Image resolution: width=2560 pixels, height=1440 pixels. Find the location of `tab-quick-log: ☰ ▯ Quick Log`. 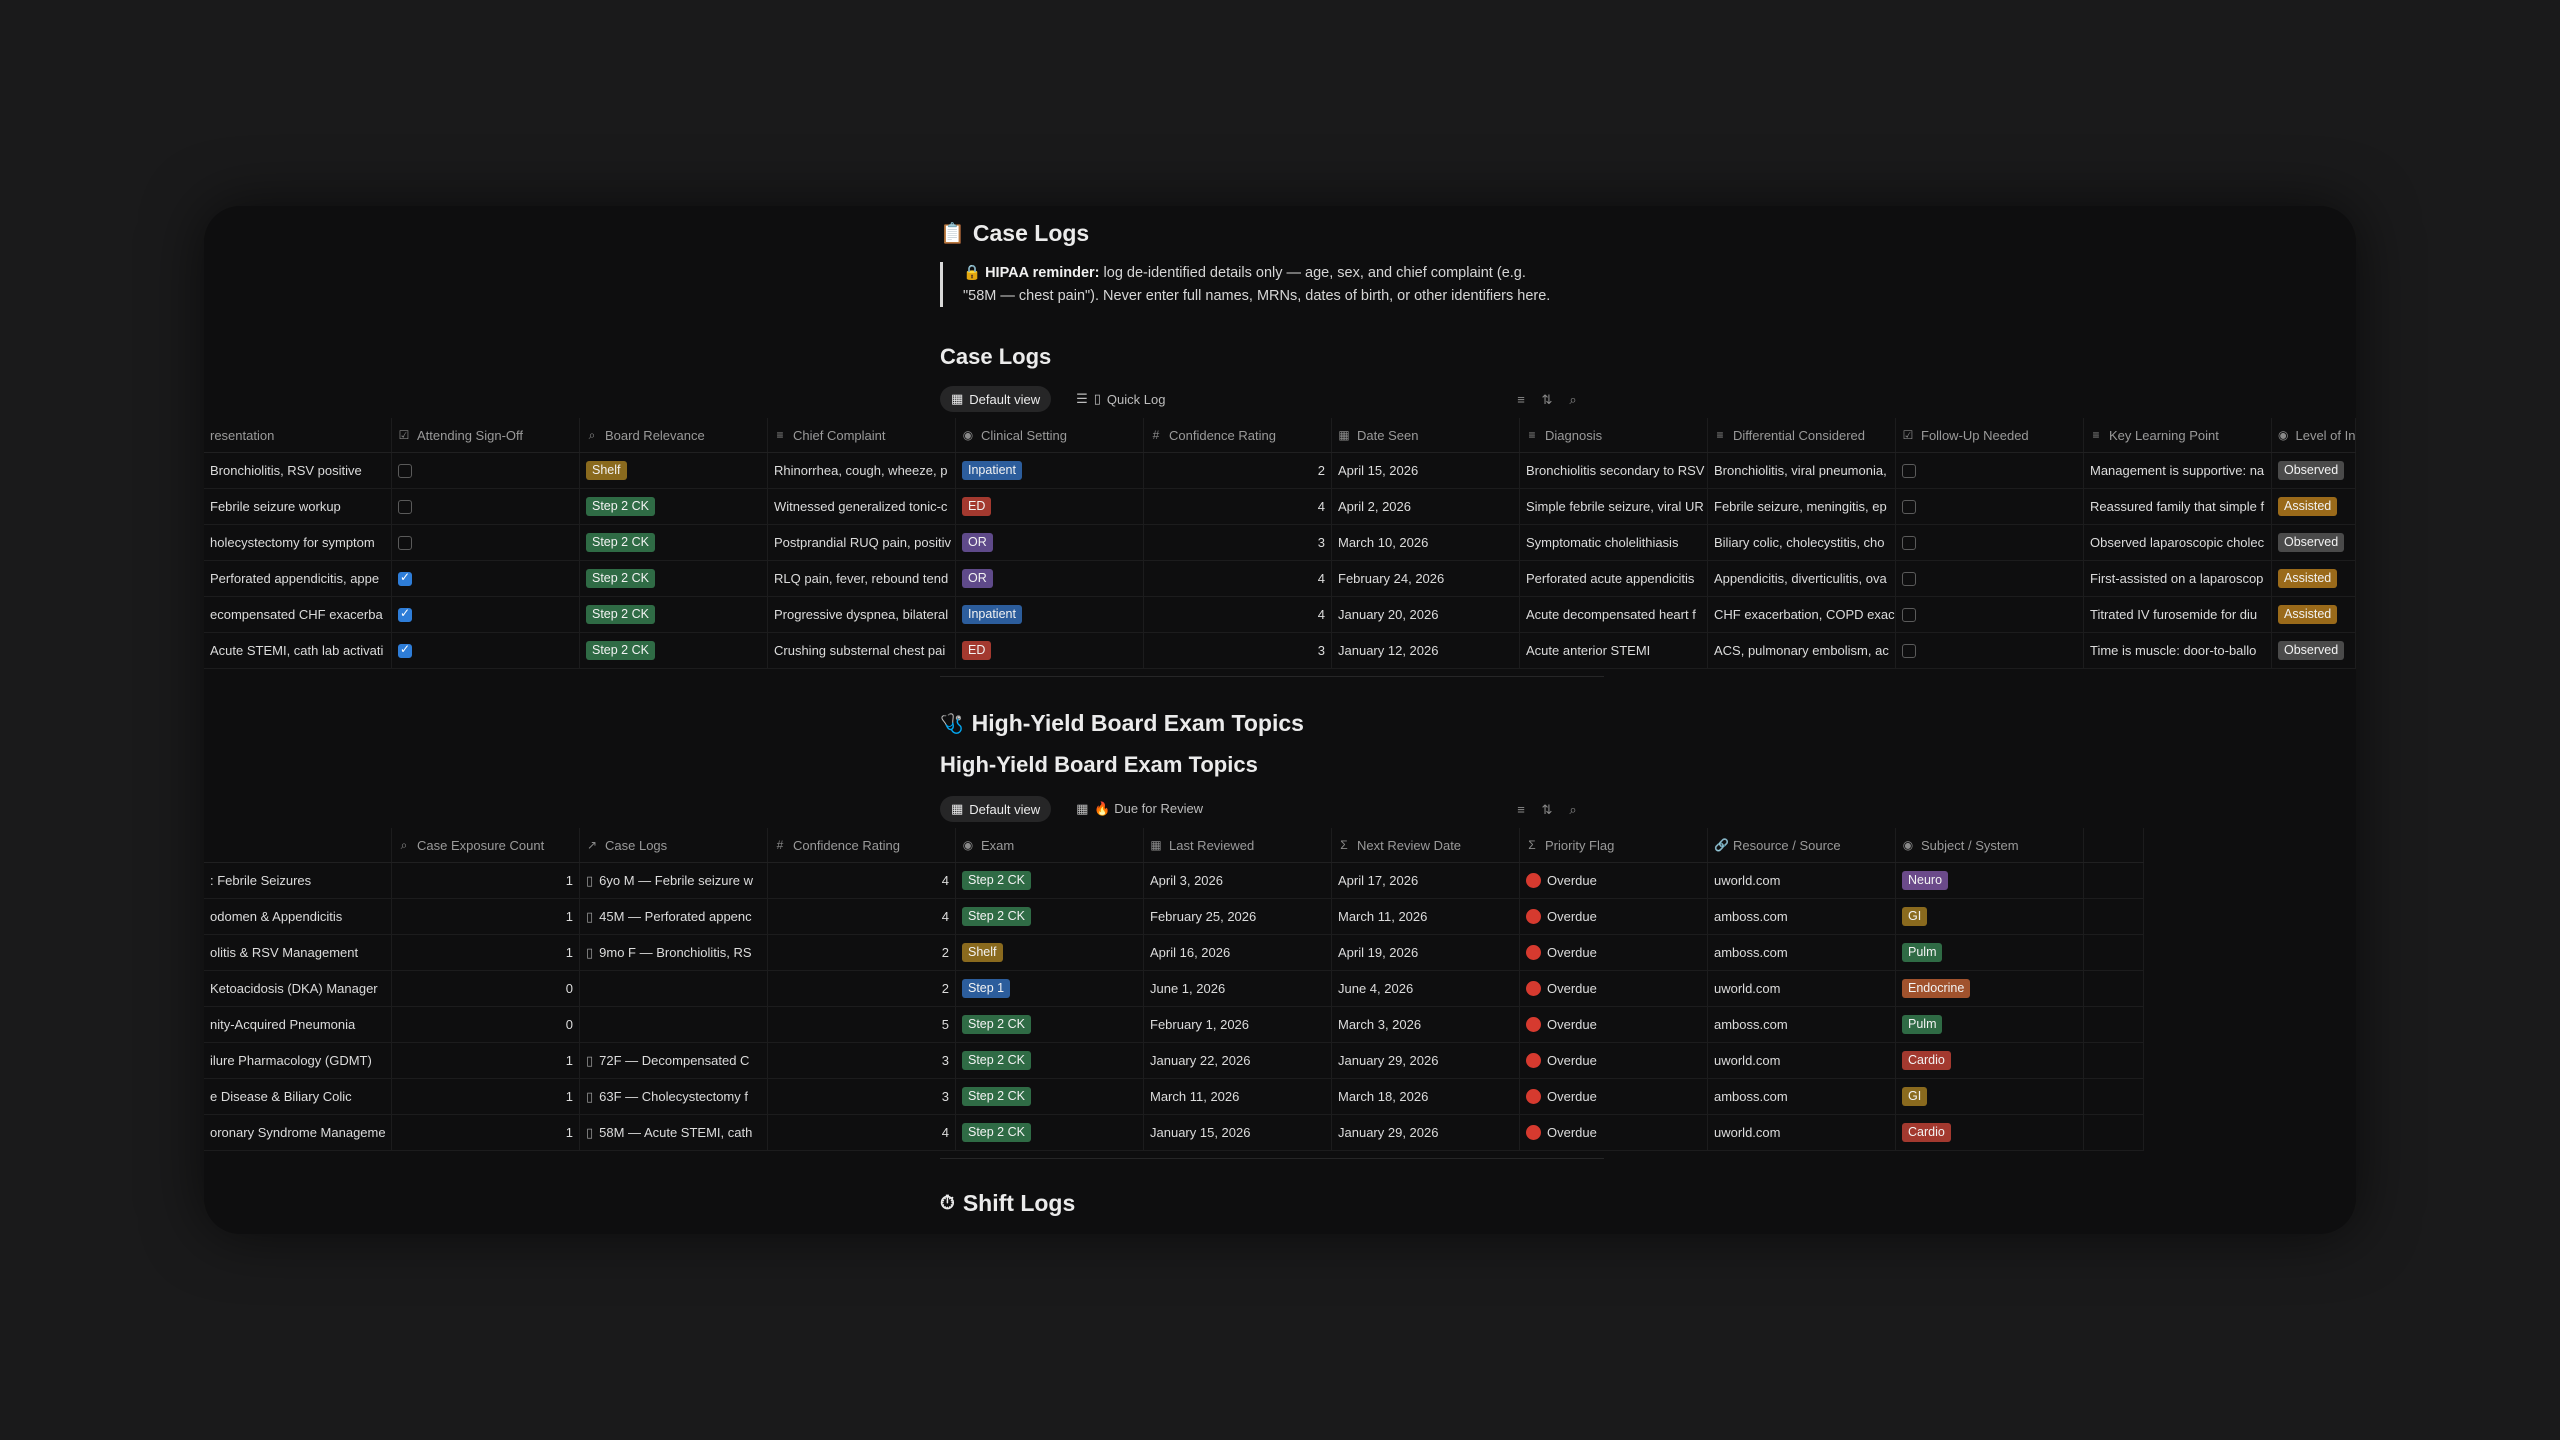

tab-quick-log: ☰ ▯ Quick Log is located at coordinates (1121, 399).